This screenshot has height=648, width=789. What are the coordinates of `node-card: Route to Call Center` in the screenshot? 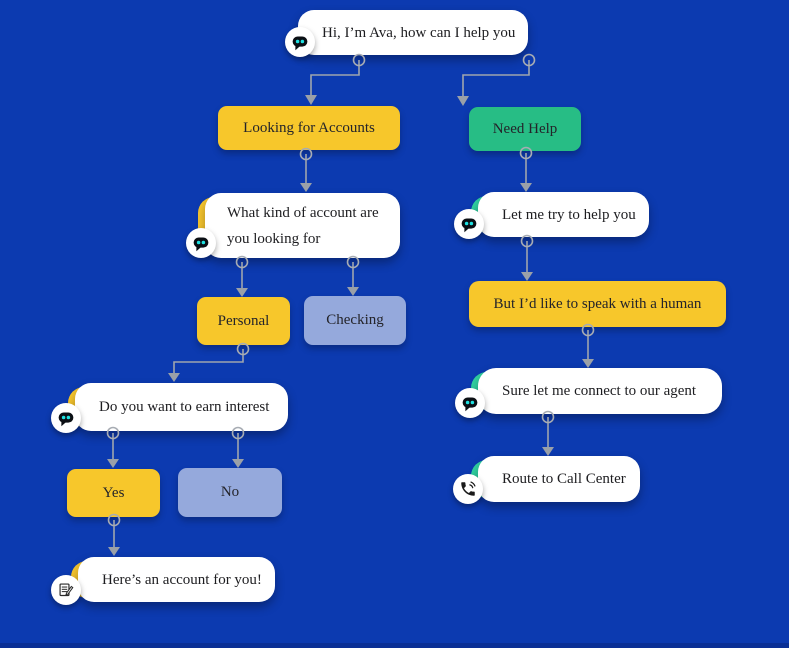 It's located at (559, 479).